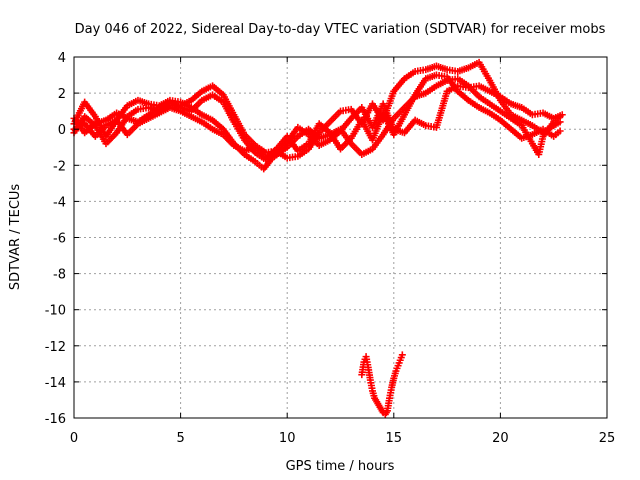 The width and height of the screenshot is (640, 480). I want to click on x-tick-labels: 0 5 10 15 20 25, so click(342, 438).